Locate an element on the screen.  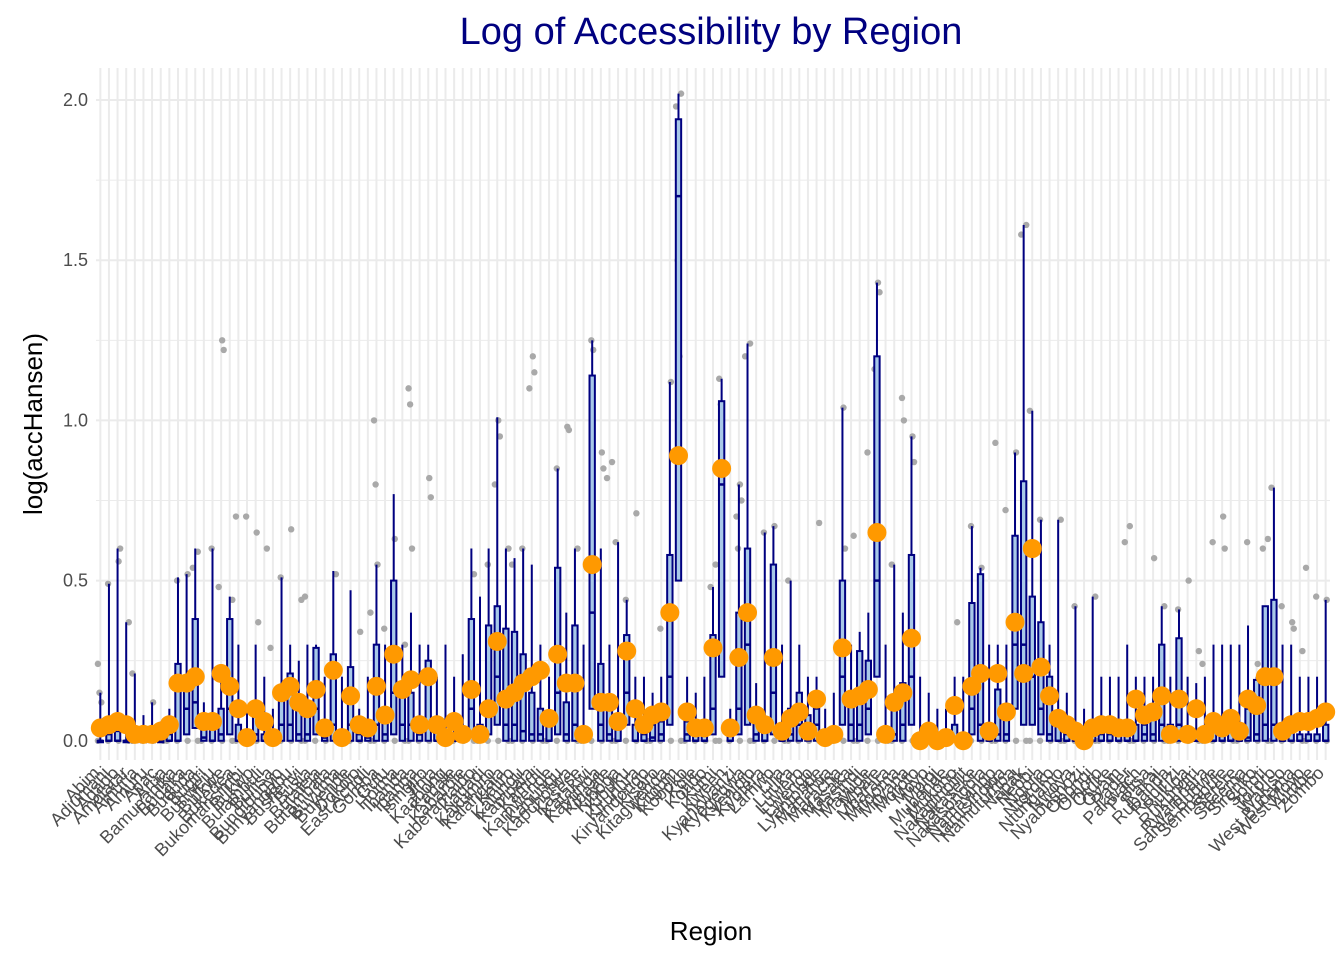
y-axis-title: log(accHansen) is located at coordinates (33, 424).